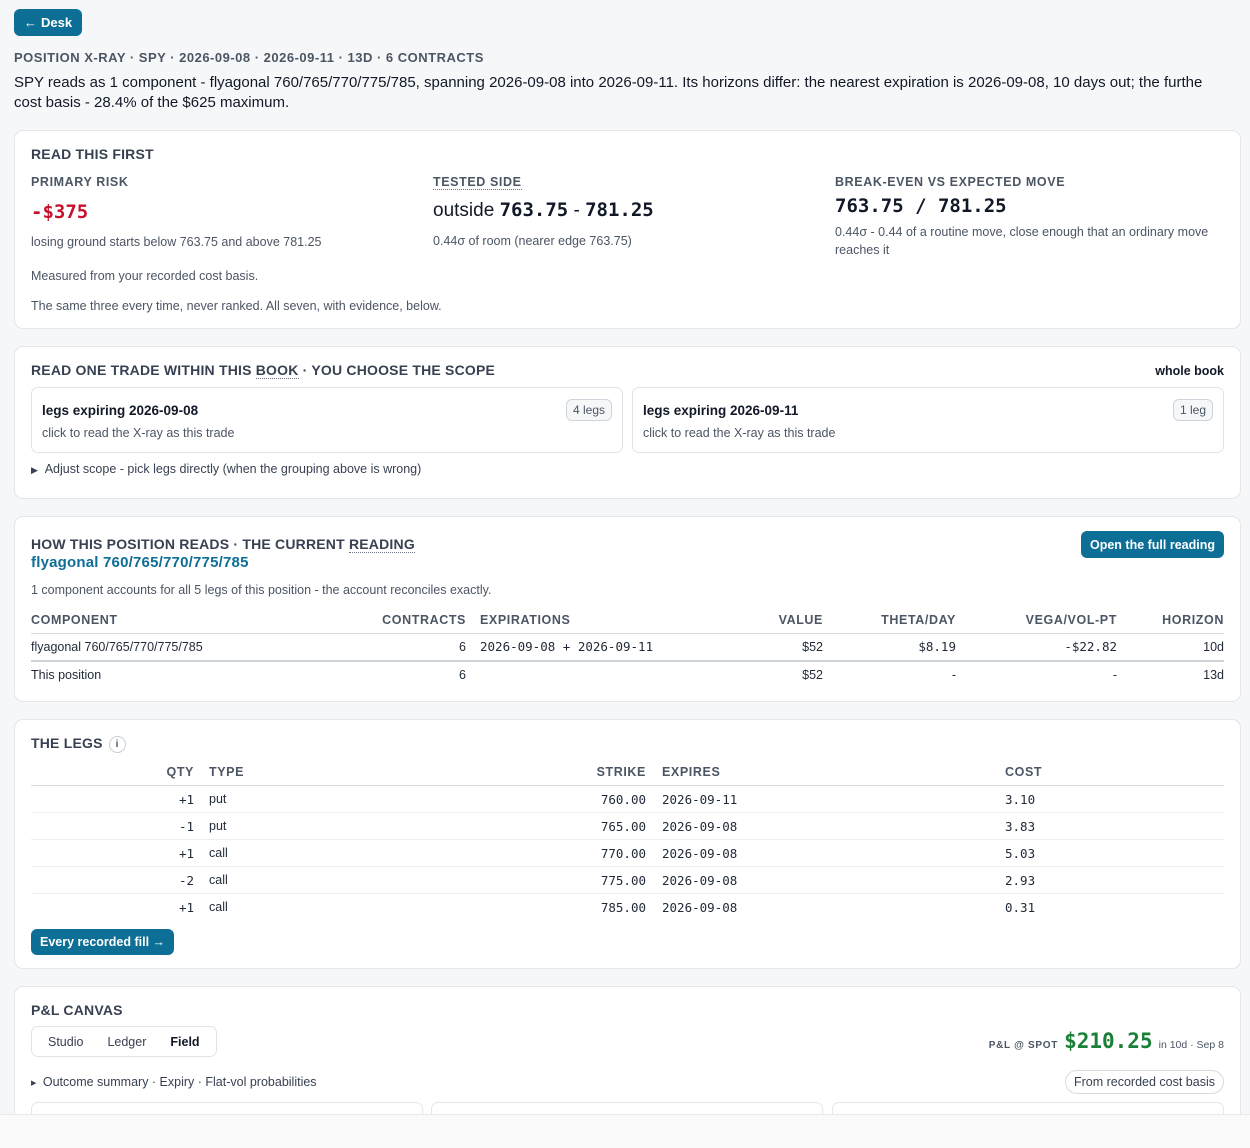  I want to click on tested-side-note: 0.44σ of room (nearer edge 763.75), so click(532, 241).